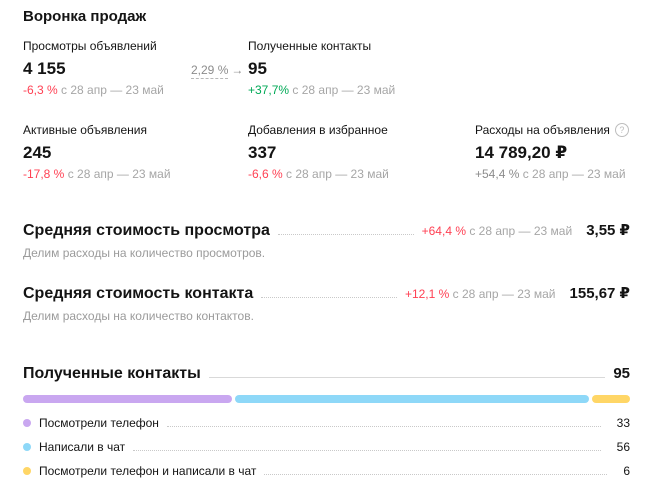  I want to click on legend-label: Написали в чат, so click(82, 447).